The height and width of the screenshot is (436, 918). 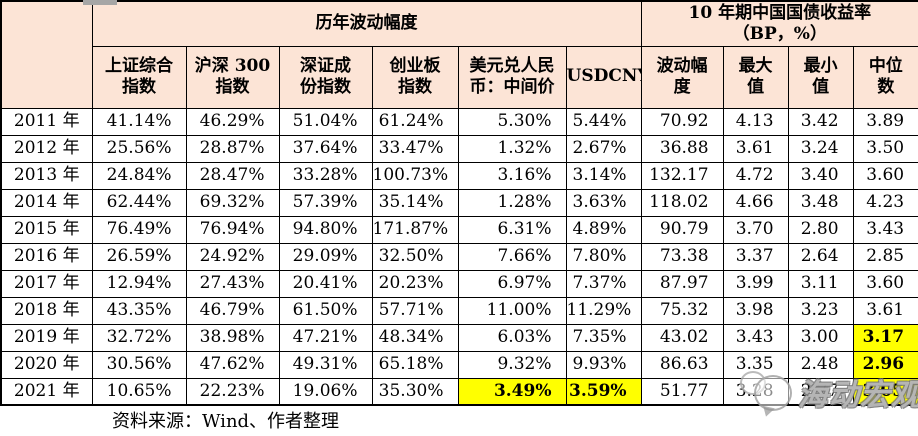 What do you see at coordinates (232, 337) in the screenshot?
I see `value-cell: 38.98%` at bounding box center [232, 337].